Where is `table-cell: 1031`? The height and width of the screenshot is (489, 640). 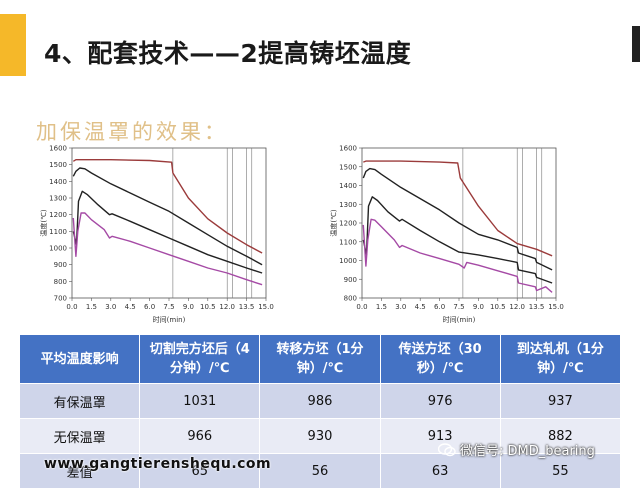
table-cell: 1031 is located at coordinates (200, 401).